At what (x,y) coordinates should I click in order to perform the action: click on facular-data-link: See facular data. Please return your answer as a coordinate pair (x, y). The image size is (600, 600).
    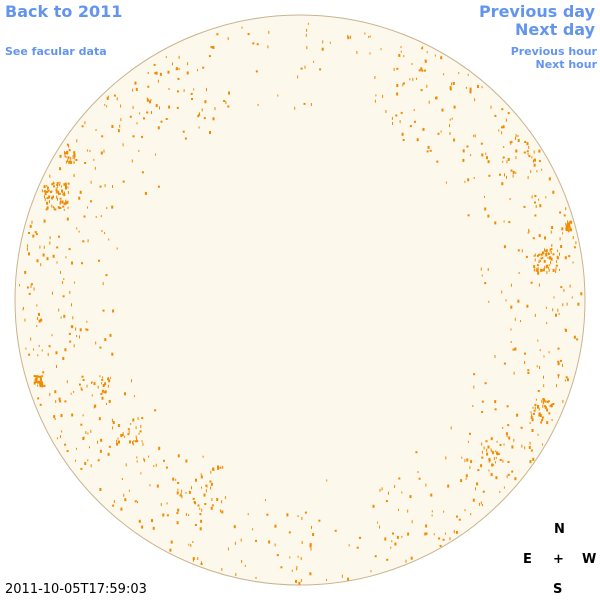
    Looking at the image, I should click on (56, 51).